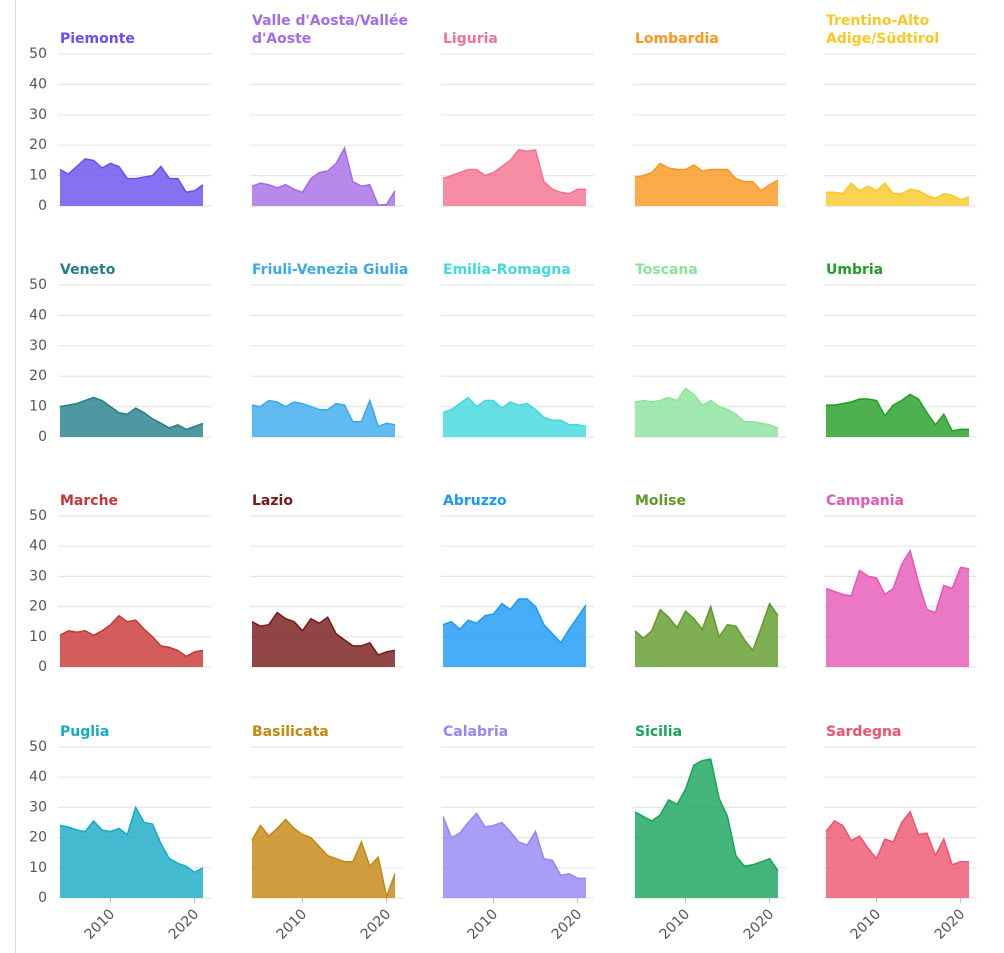  I want to click on panel-title-box: Emilia-Romagna, so click(533, 257).